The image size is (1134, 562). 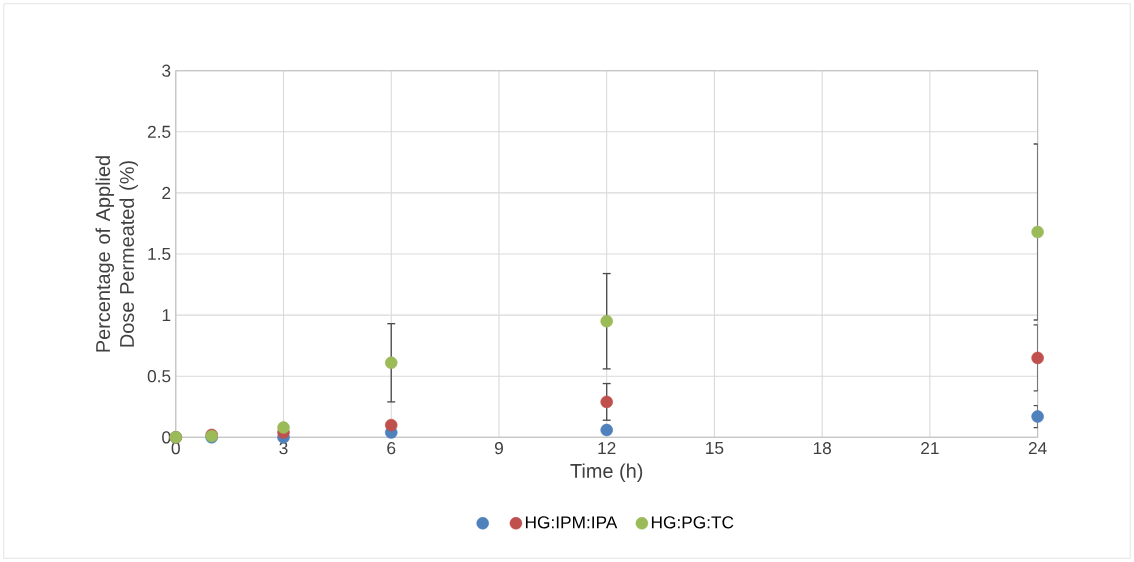 I want to click on x-tick-label: 6, so click(x=391, y=448).